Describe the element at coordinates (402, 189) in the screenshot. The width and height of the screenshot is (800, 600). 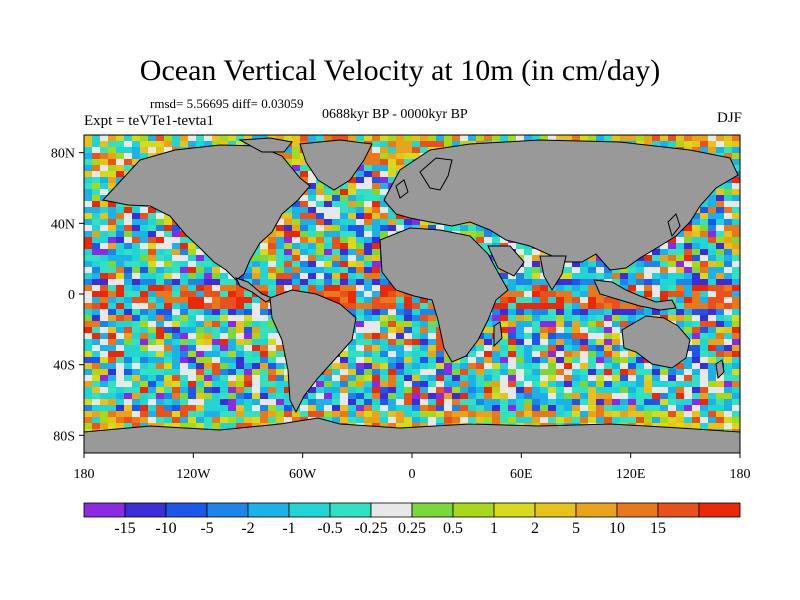
I see `land-british-isles` at that location.